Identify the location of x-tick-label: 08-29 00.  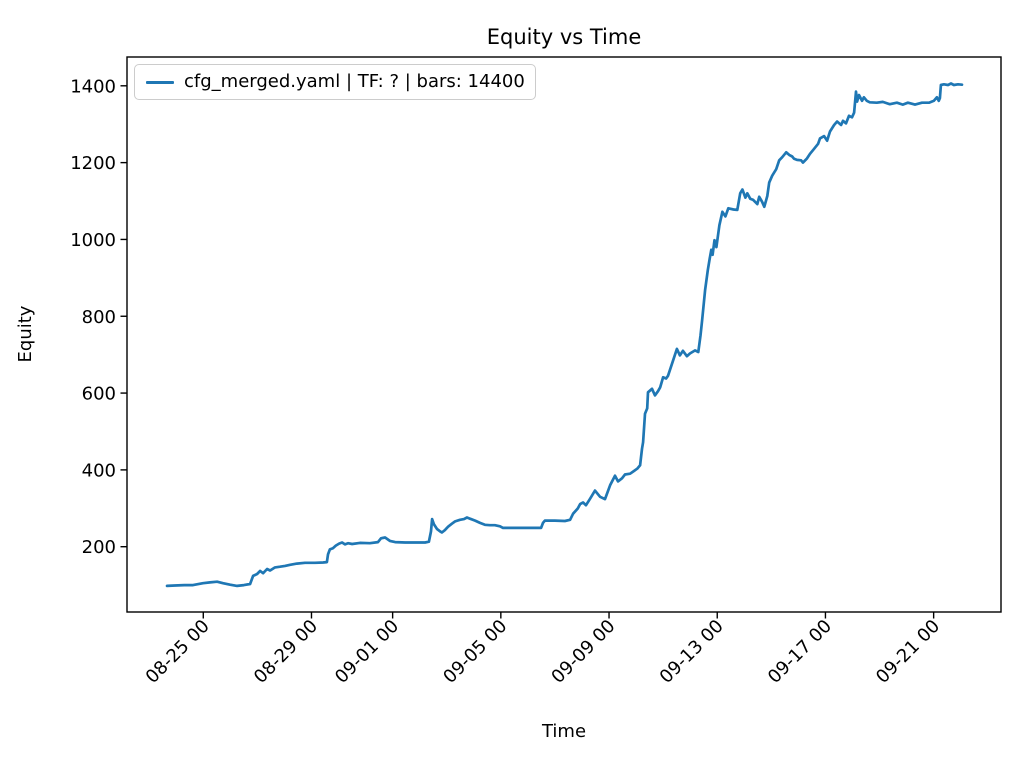
(286, 652).